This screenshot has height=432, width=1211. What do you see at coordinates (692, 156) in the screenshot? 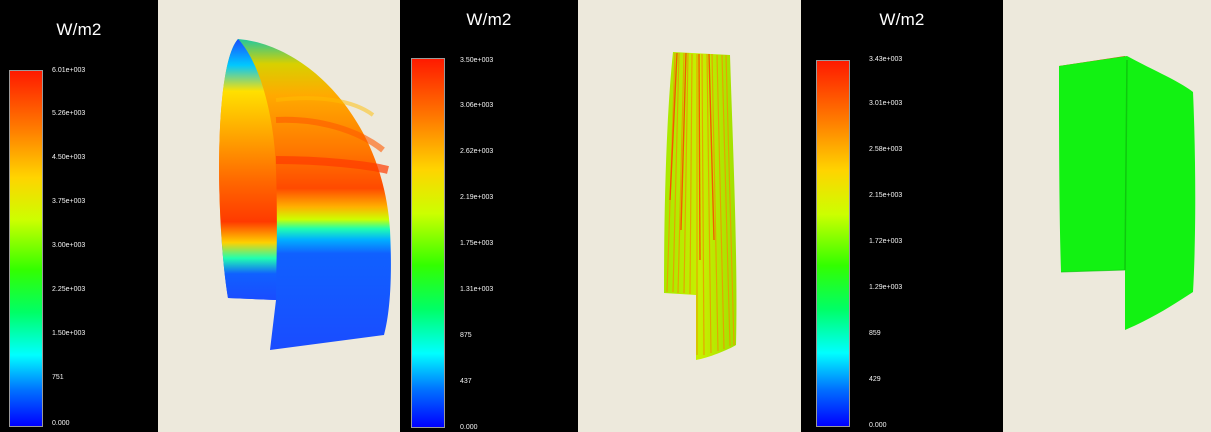
I see `fin-hot-streaks` at bounding box center [692, 156].